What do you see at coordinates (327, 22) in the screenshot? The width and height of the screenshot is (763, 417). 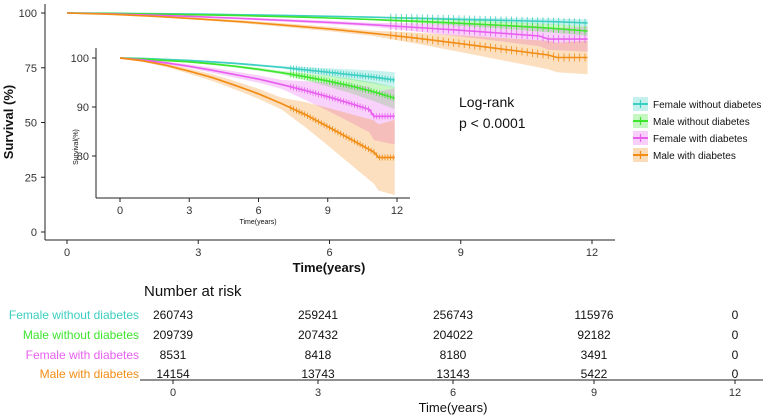 I see `main-line-male-without-diabetes` at bounding box center [327, 22].